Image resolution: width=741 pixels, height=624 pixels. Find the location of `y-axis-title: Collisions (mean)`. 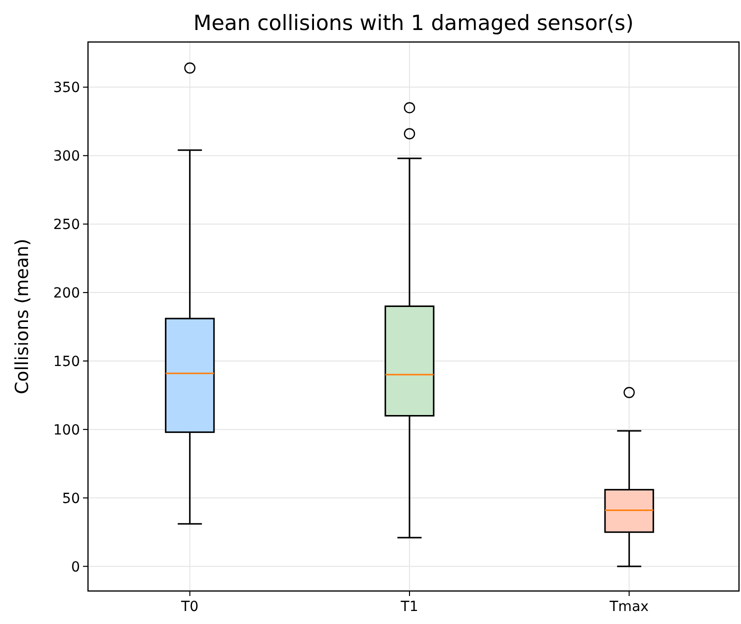

y-axis-title: Collisions (mean) is located at coordinates (22, 316).